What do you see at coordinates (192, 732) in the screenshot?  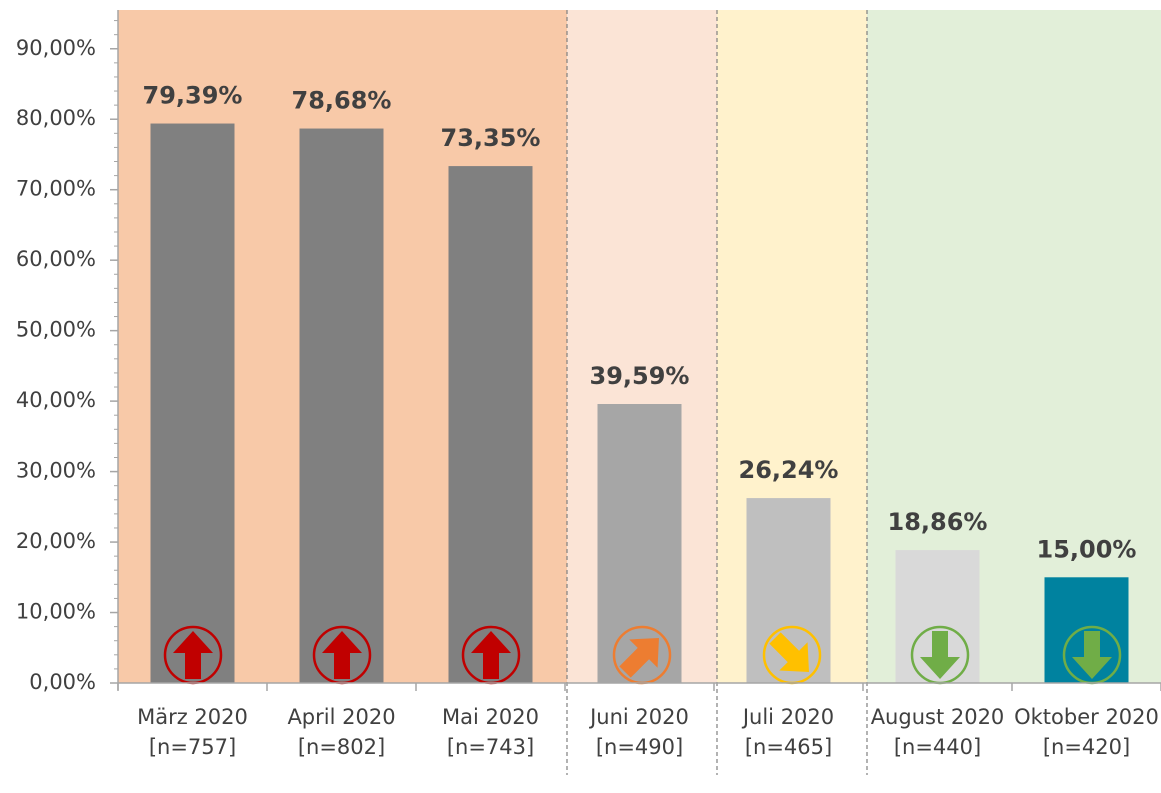 I see `x-tick-label: März 2020 [n=757]` at bounding box center [192, 732].